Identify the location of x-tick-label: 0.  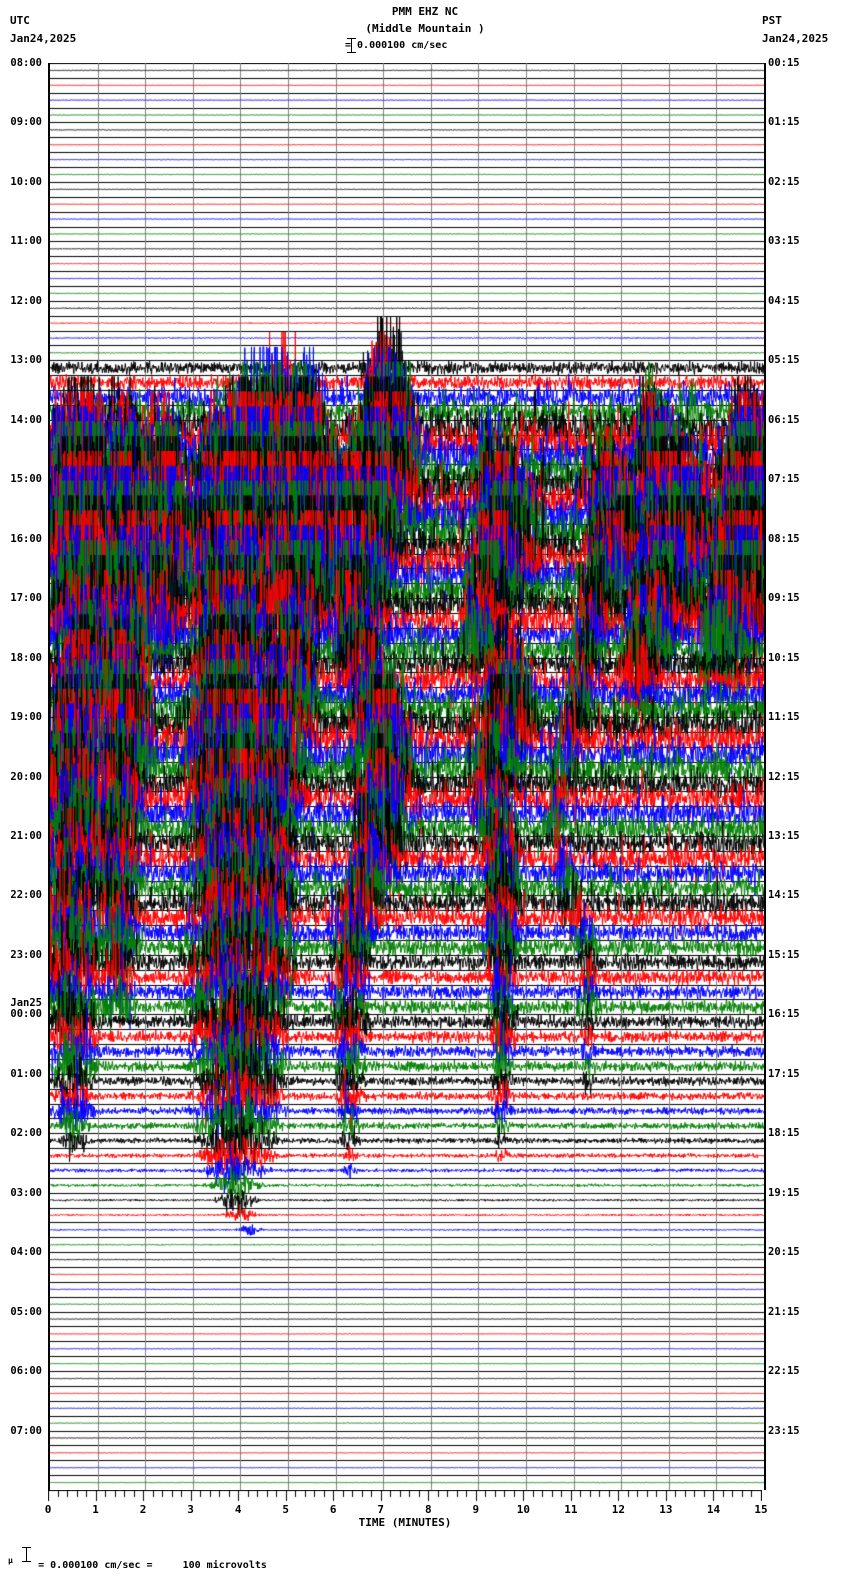
(48, 1509).